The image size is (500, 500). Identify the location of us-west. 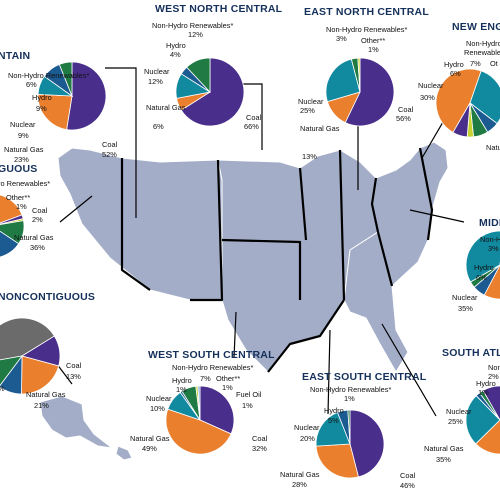
(140, 224).